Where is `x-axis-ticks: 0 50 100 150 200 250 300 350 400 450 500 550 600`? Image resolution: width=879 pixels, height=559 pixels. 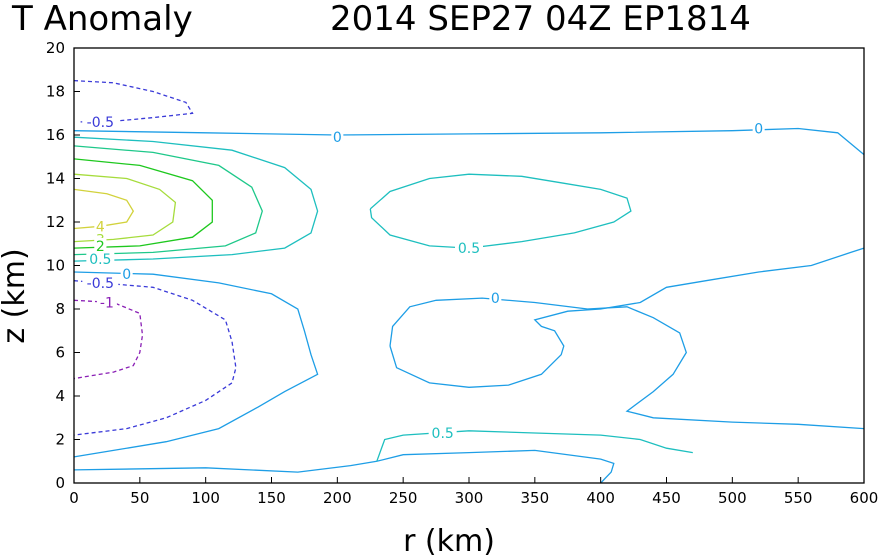
x-axis-ticks: 0 50 100 150 200 250 300 350 400 450 500 550 600 is located at coordinates (473, 492).